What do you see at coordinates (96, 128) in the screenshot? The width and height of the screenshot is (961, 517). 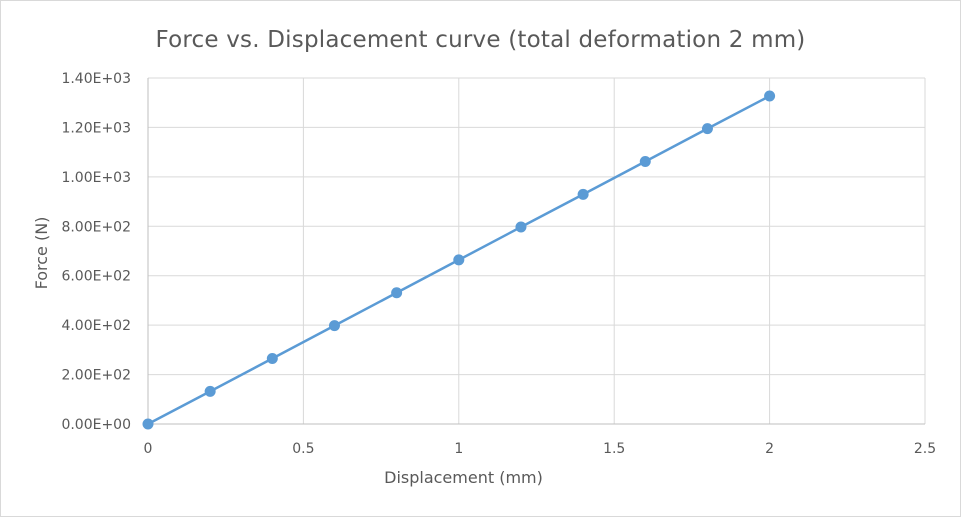 I see `y-tick-label: 1.20E+03` at bounding box center [96, 128].